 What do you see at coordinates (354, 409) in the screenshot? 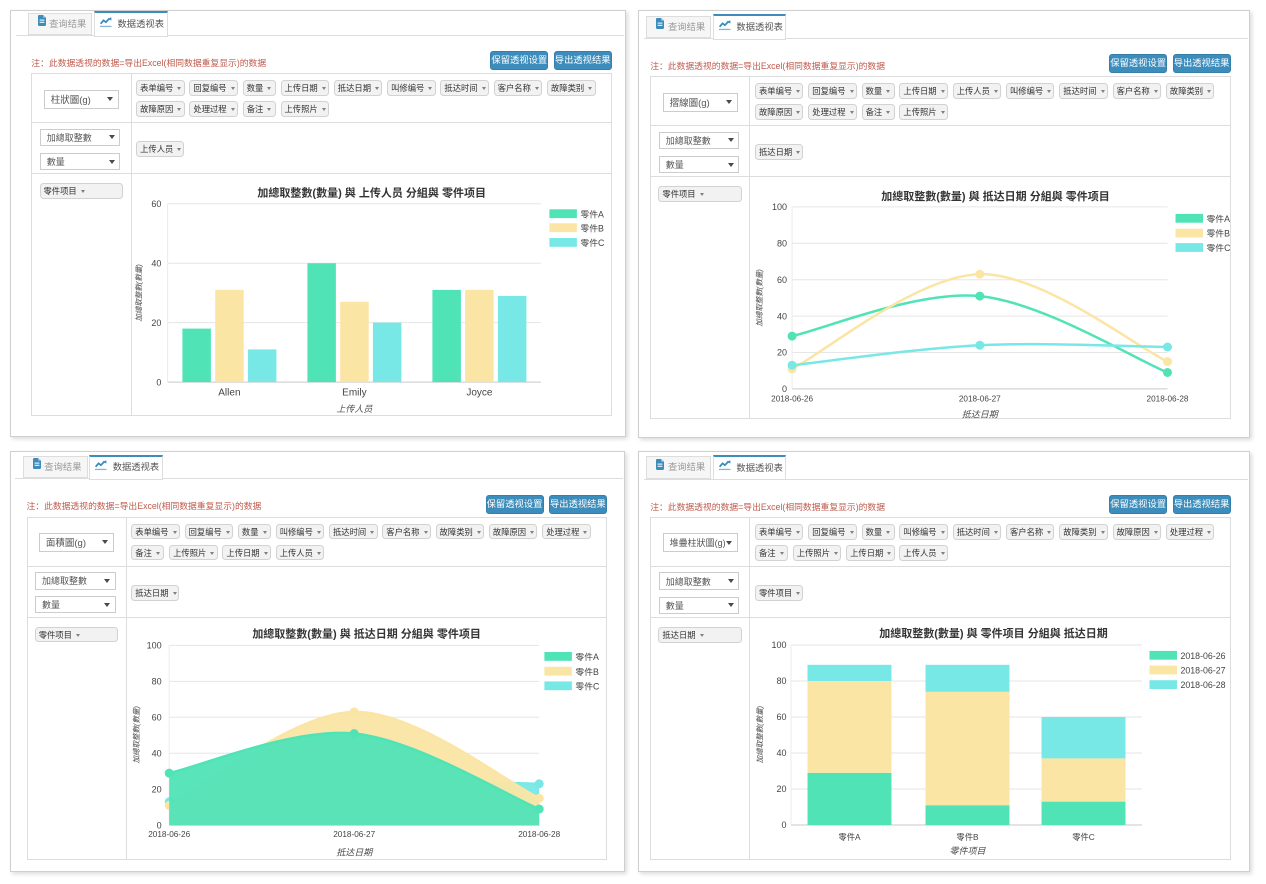
I see `svg-text: 上传人员` at bounding box center [354, 409].